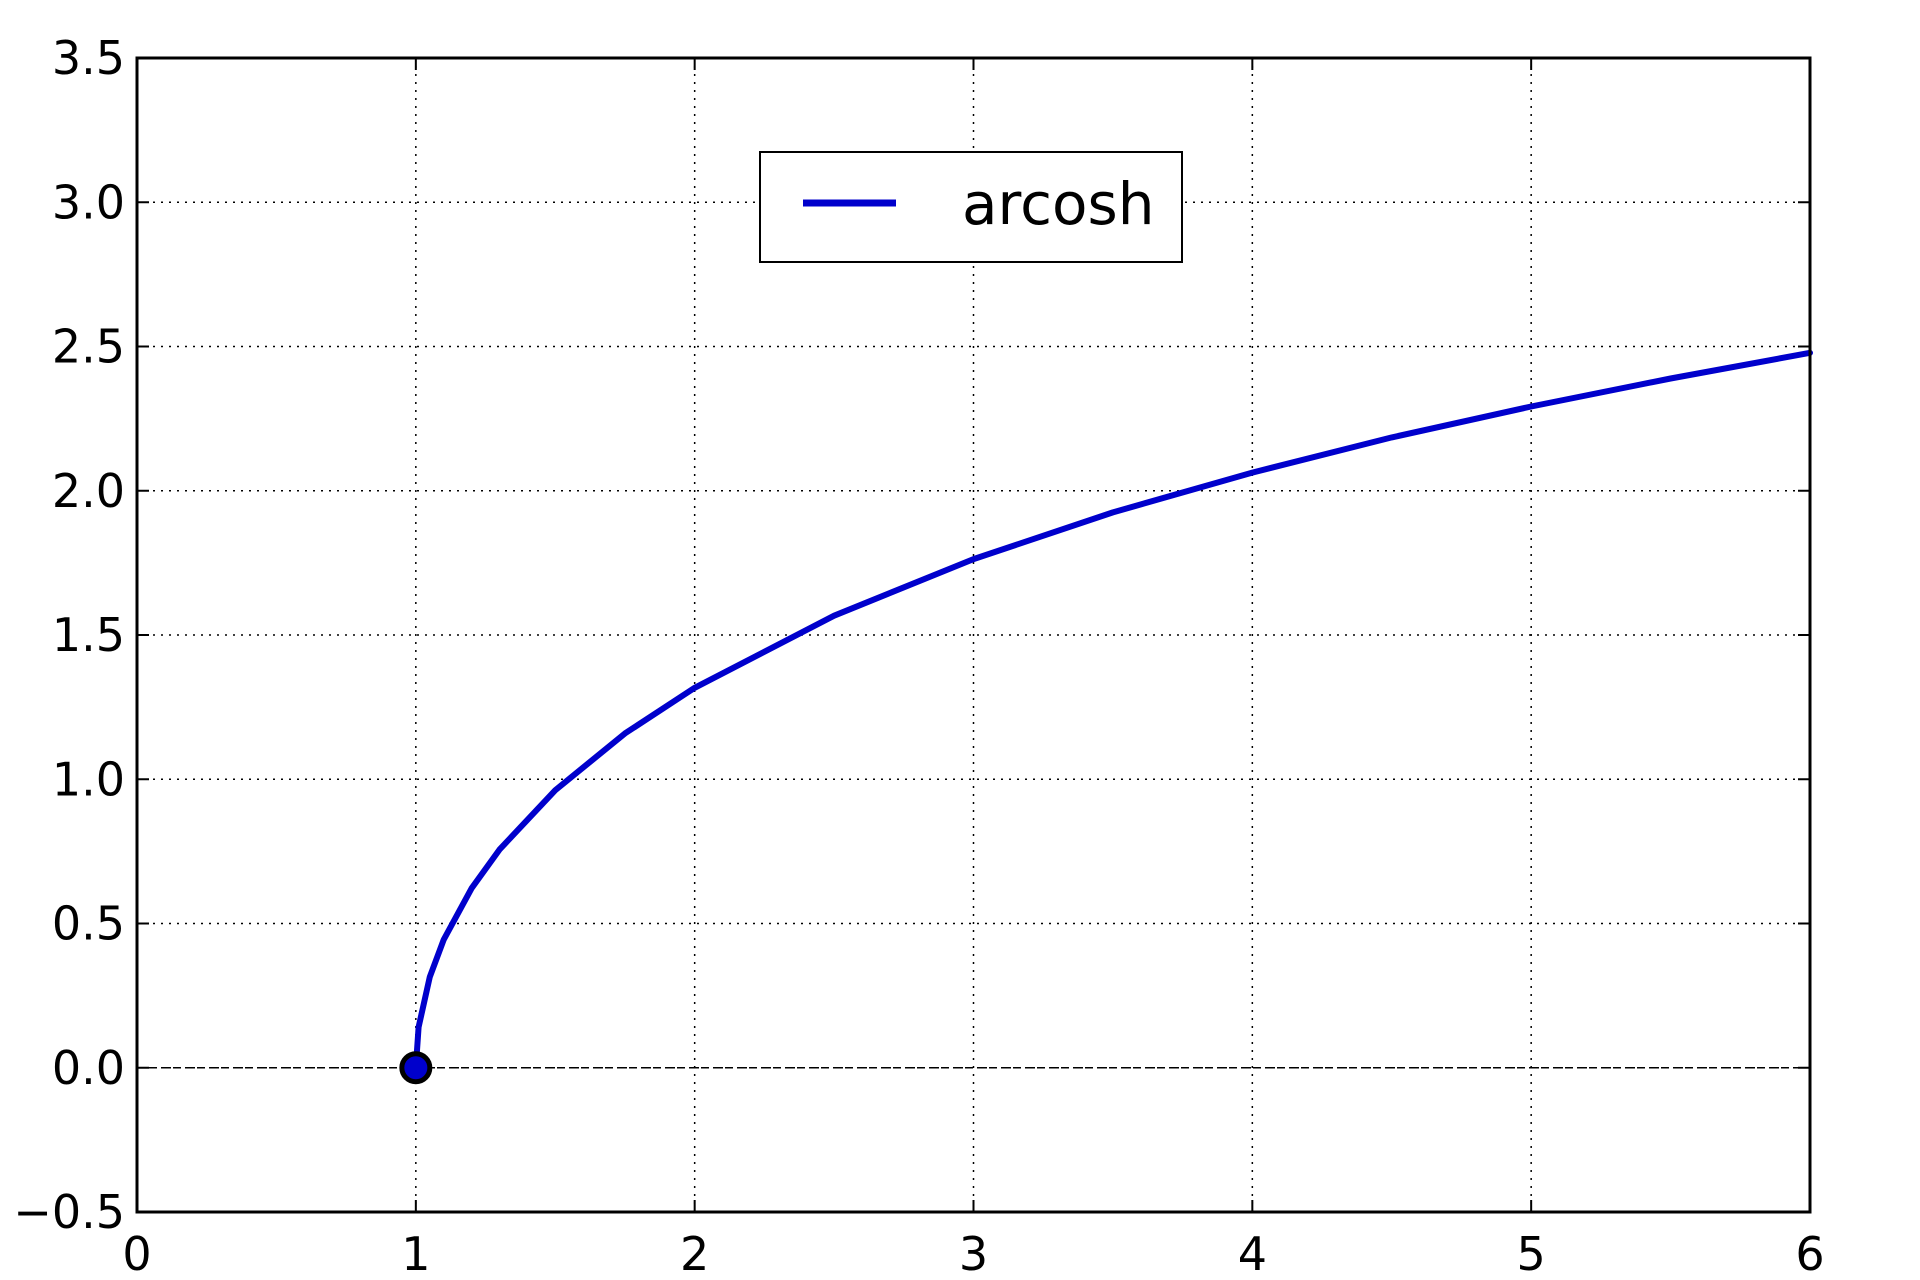  What do you see at coordinates (1058, 204) in the screenshot?
I see `legend-label-arcosh: arcosh` at bounding box center [1058, 204].